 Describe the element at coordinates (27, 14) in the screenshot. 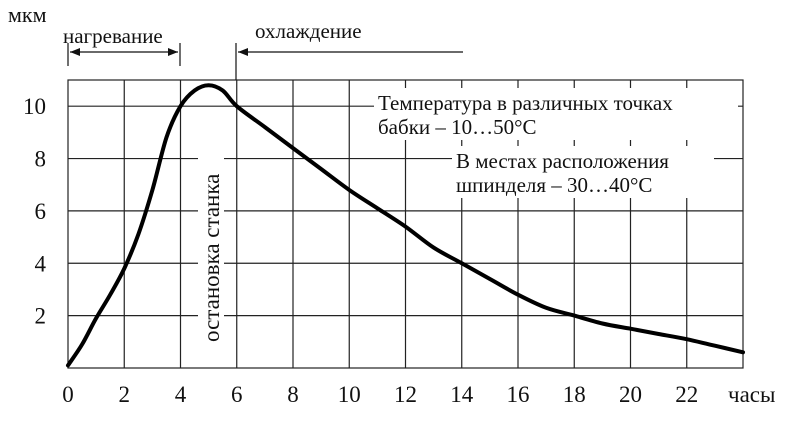

I see `y-axis-label: мкм` at that location.